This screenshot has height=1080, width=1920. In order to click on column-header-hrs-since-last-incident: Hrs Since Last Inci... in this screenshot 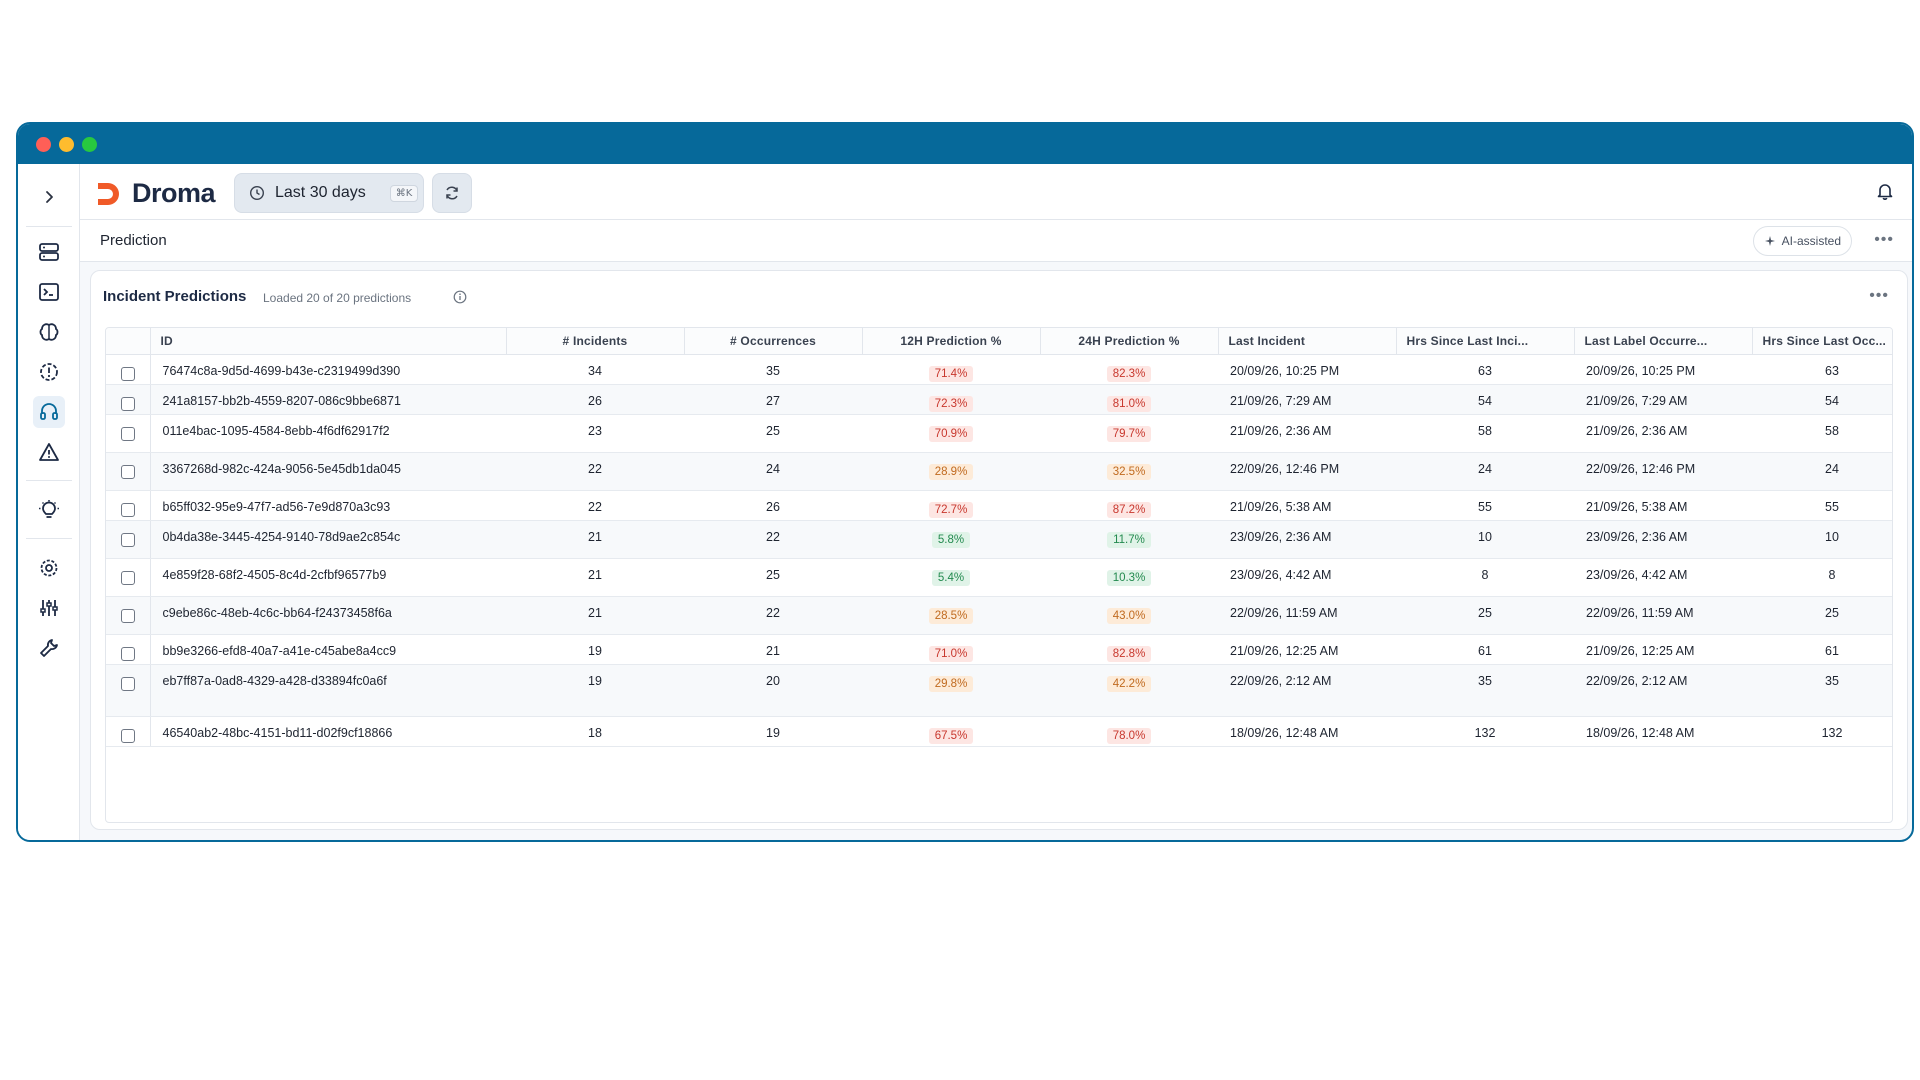, I will do `click(1485, 341)`.